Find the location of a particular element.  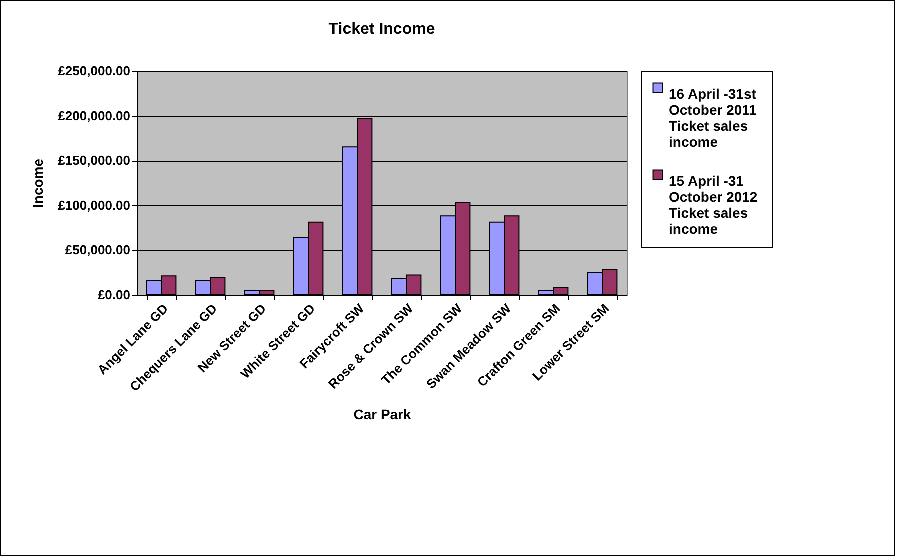

y-tick-label: £250,000.00 is located at coordinates (94, 71).